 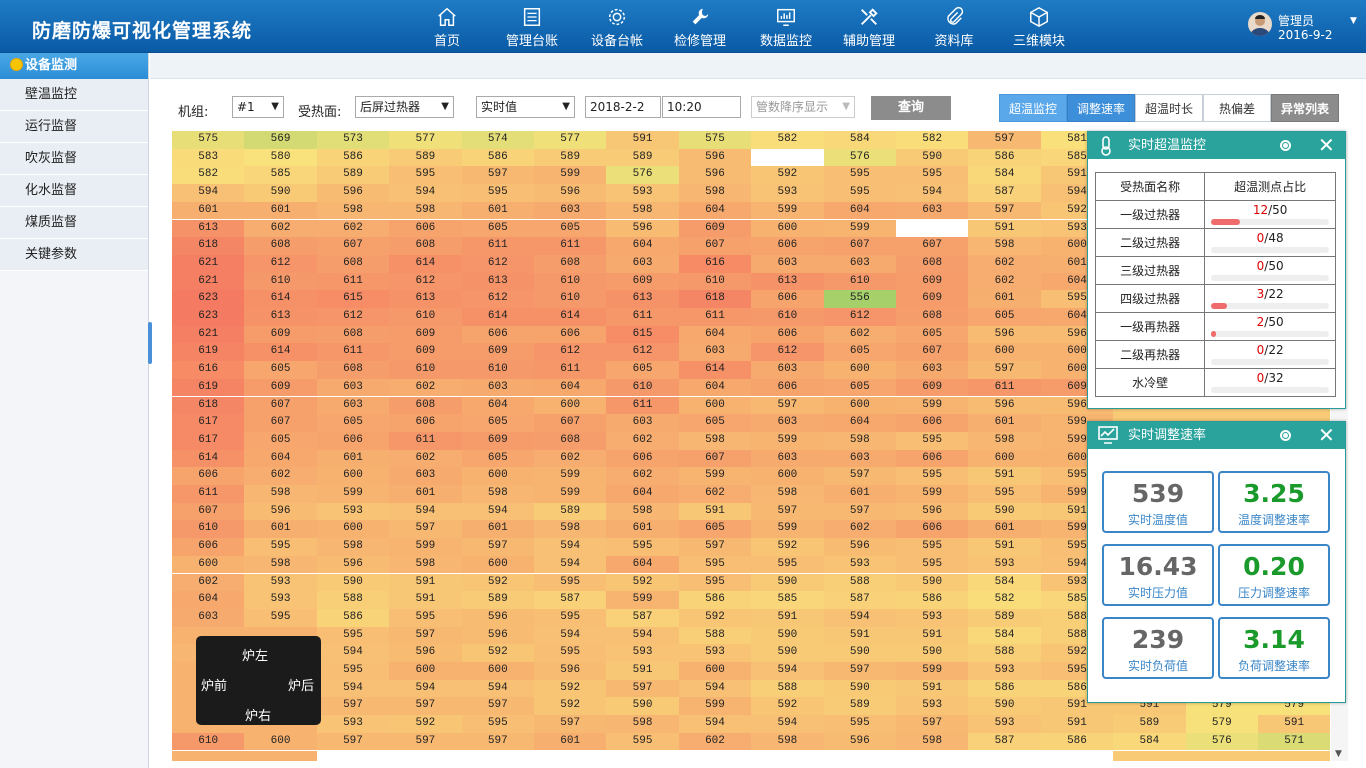 I want to click on nav-home: 首页, so click(x=447, y=27).